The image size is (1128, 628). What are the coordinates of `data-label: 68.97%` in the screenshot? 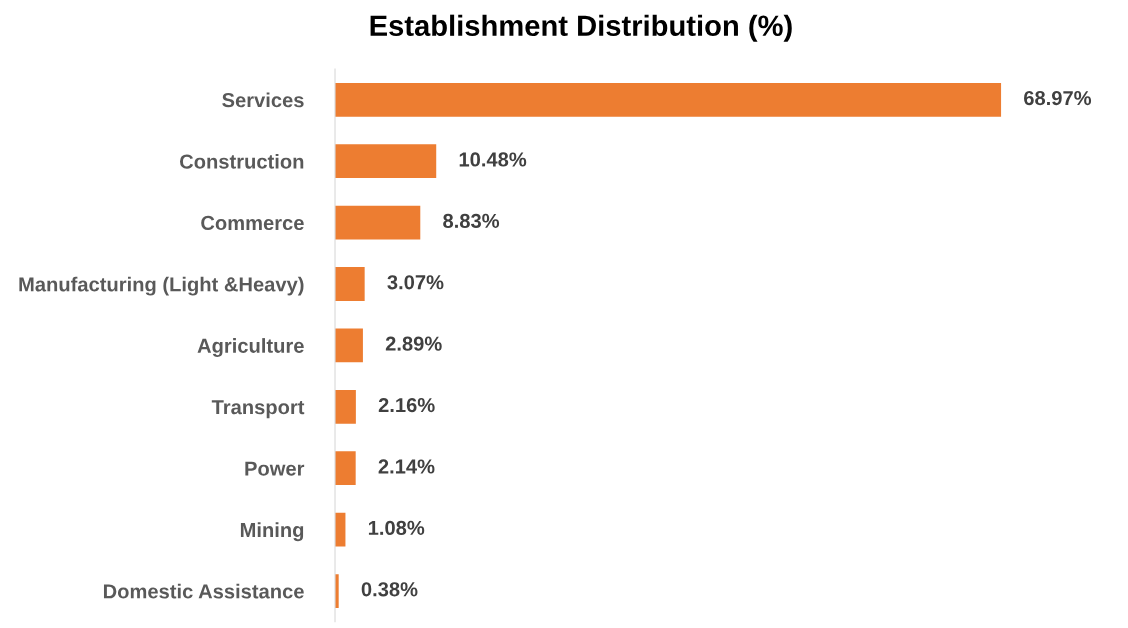 It's located at (1058, 98).